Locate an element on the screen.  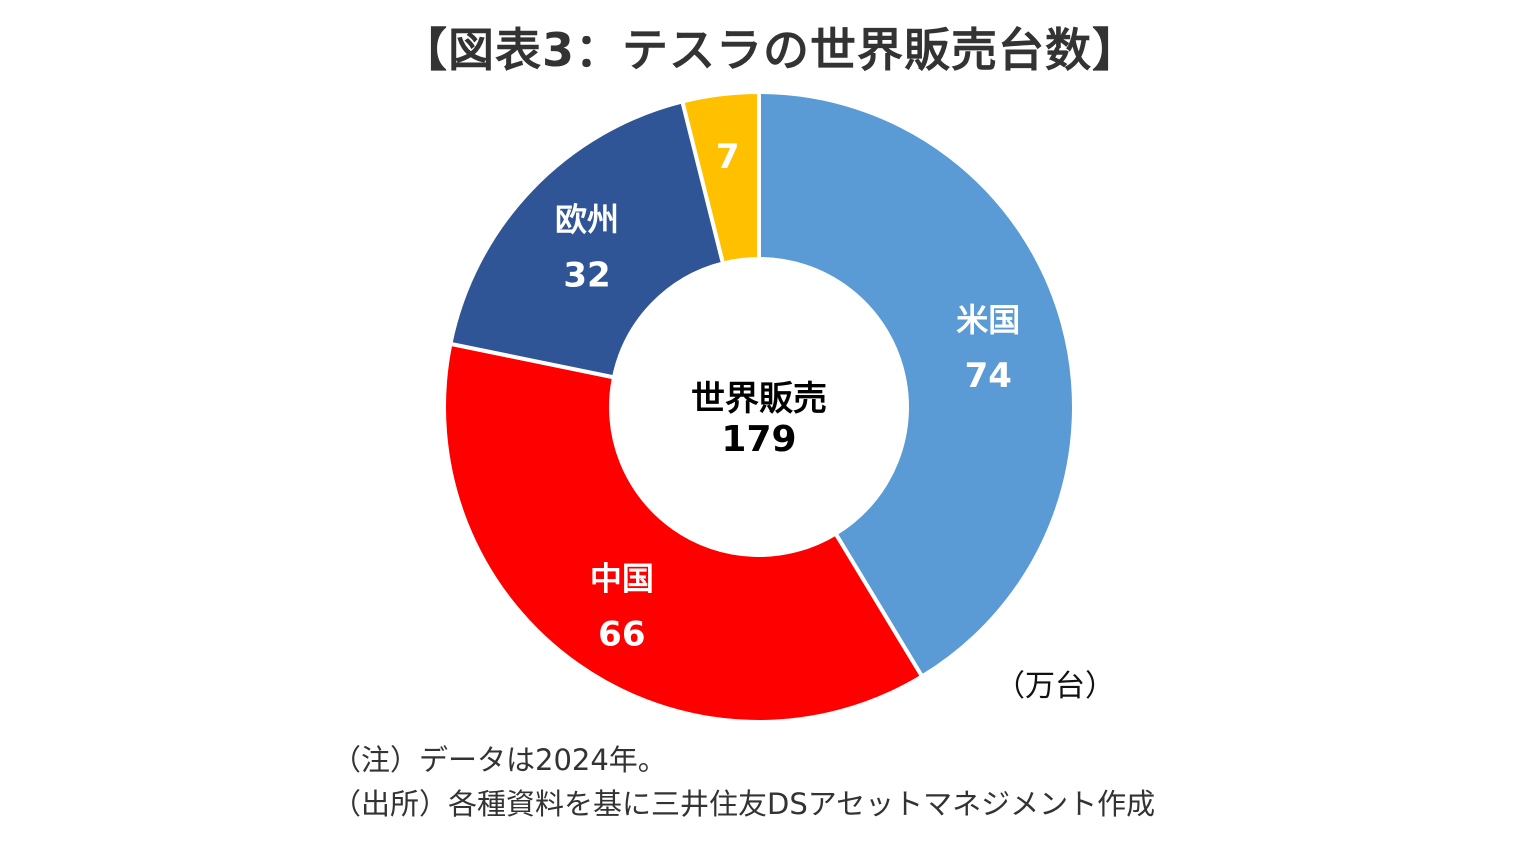
unit-label: （万台） is located at coordinates (1055, 686).